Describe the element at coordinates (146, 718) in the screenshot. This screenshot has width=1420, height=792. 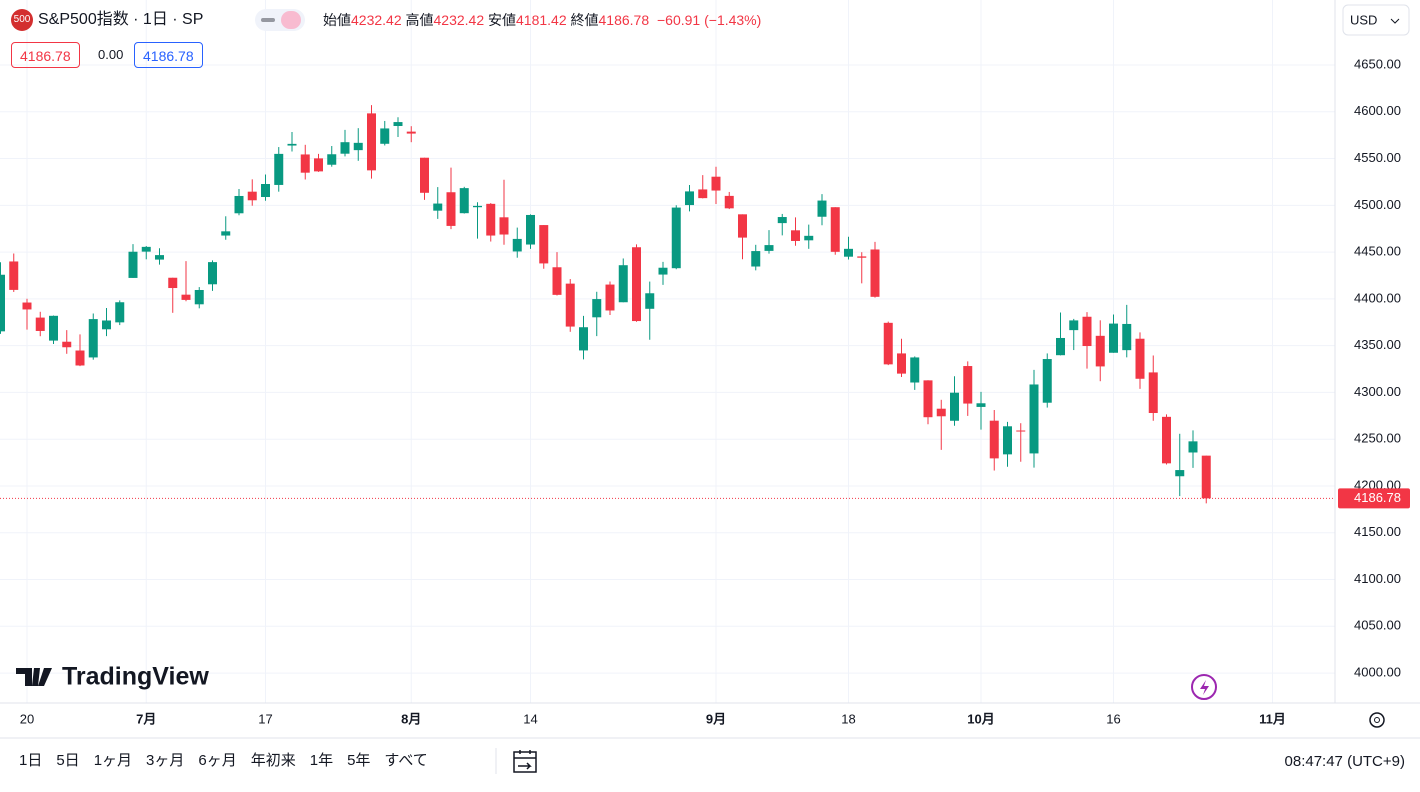
I see `x-tick-label: 7月` at that location.